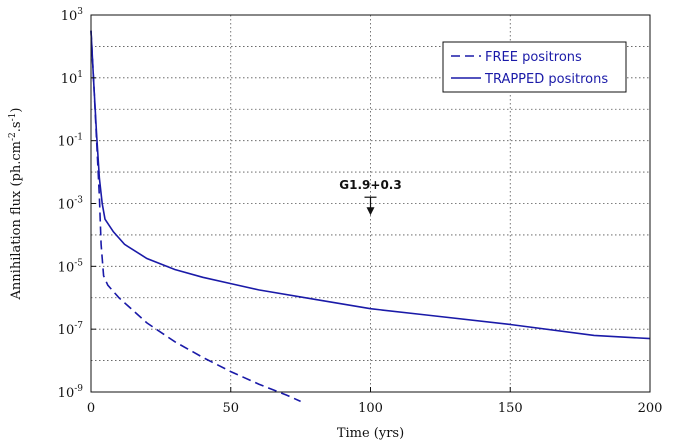  I want to click on legend: FREE positrons TRAPPED positrons, so click(534, 67).